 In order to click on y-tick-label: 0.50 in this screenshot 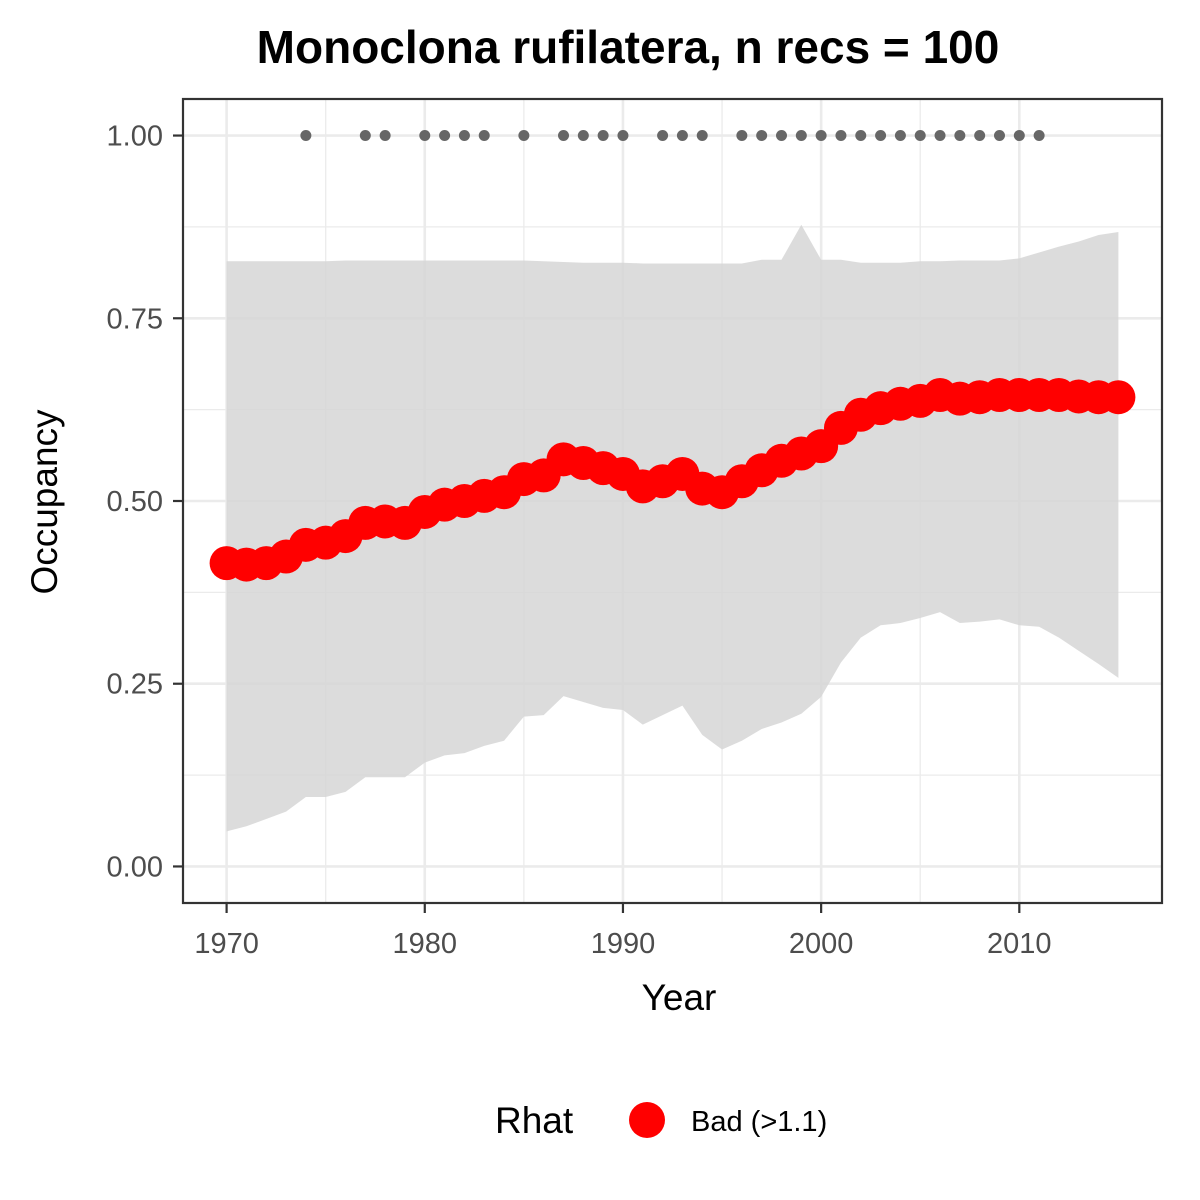, I will do `click(135, 502)`.